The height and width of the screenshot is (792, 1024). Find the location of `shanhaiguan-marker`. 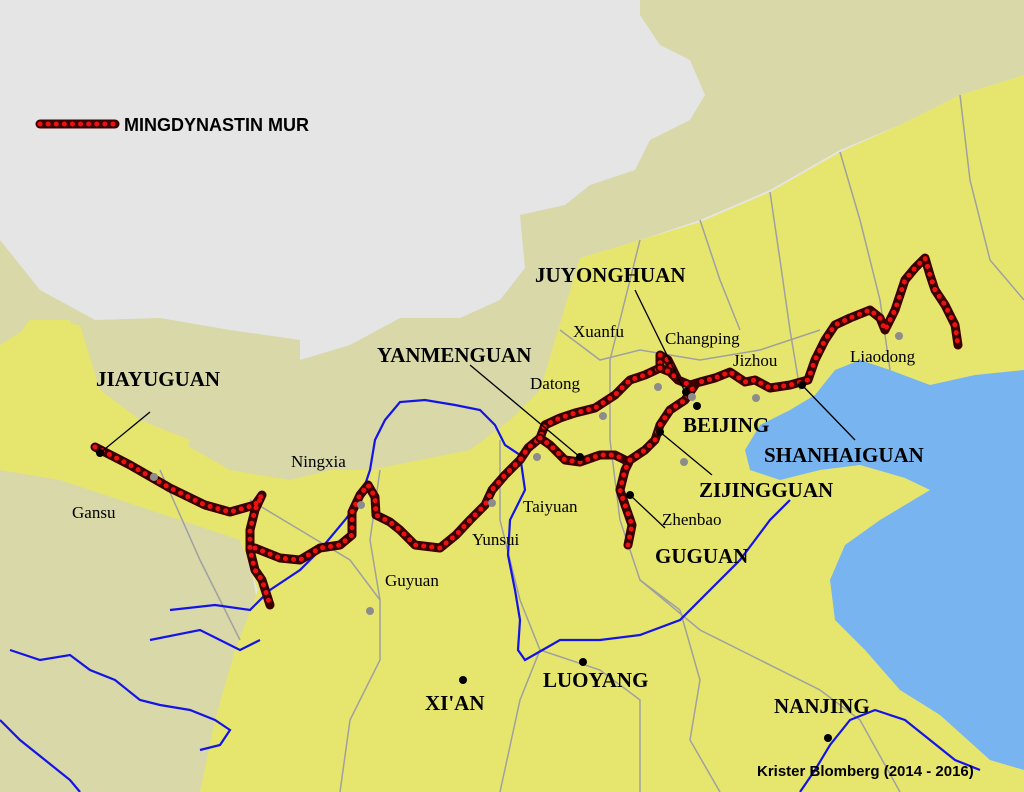

shanhaiguan-marker is located at coordinates (802, 385).